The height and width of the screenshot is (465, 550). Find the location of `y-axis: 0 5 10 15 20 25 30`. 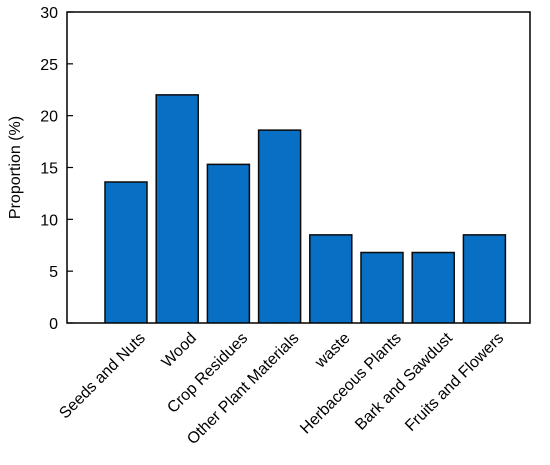

y-axis: 0 5 10 15 20 25 30 is located at coordinates (56, 169).